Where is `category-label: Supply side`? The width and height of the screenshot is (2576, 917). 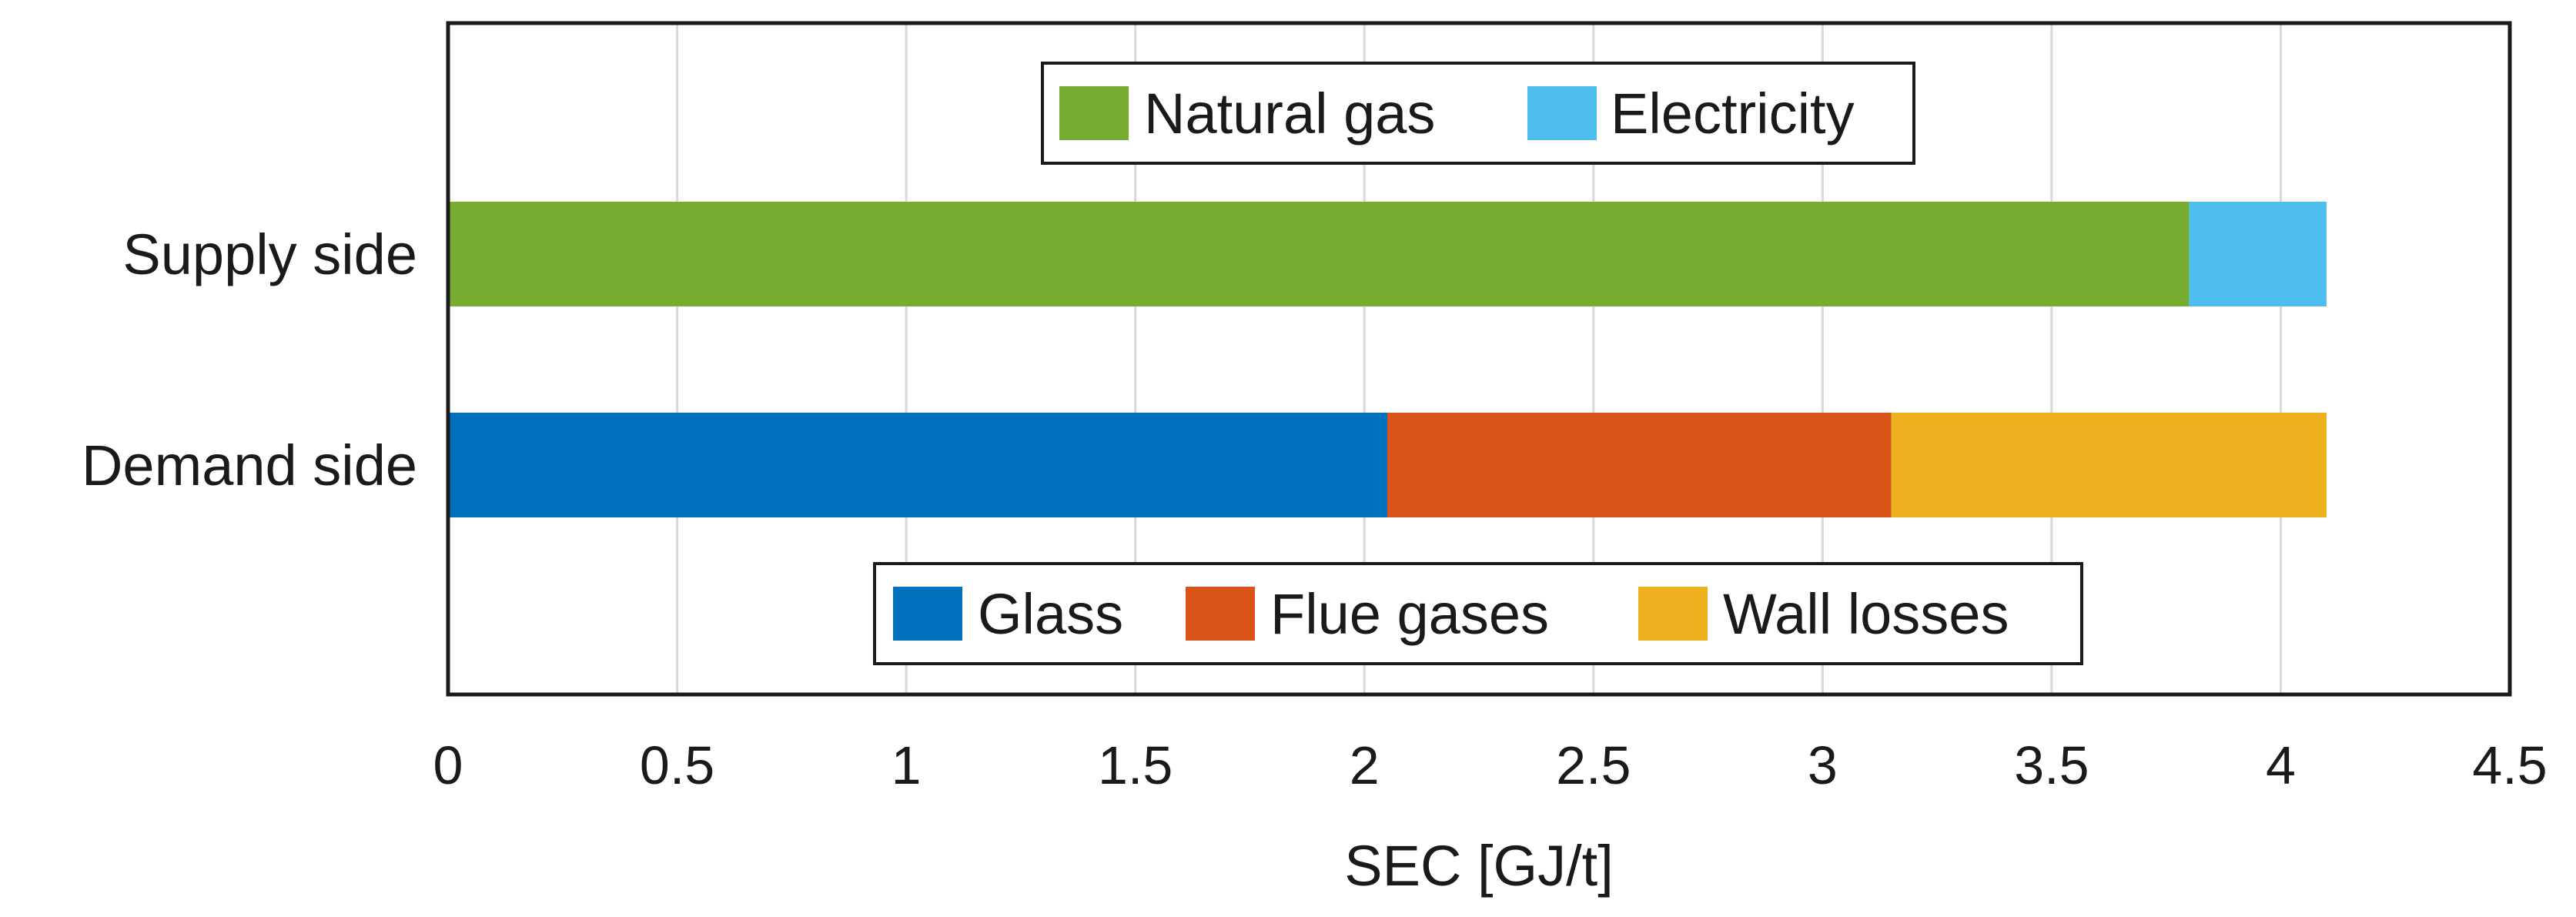
category-label: Supply side is located at coordinates (269, 254).